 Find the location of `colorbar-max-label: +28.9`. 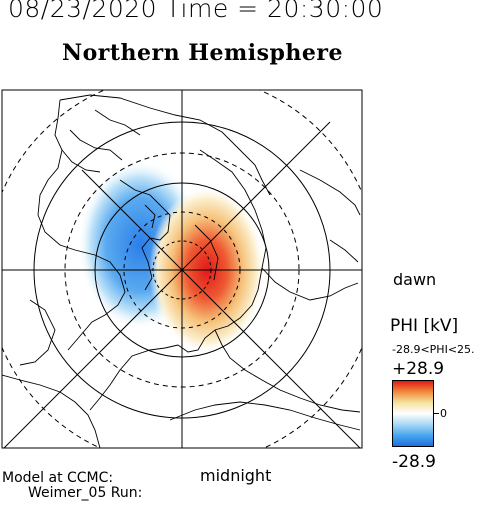

colorbar-max-label: +28.9 is located at coordinates (418, 369).